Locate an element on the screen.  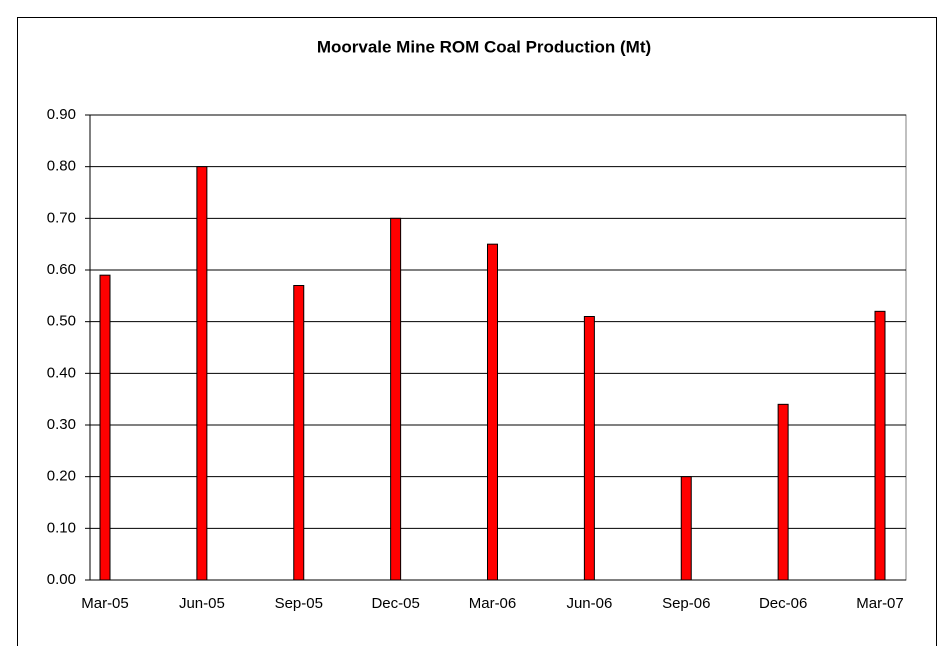
x-tick-label: Jun-05 is located at coordinates (202, 603).